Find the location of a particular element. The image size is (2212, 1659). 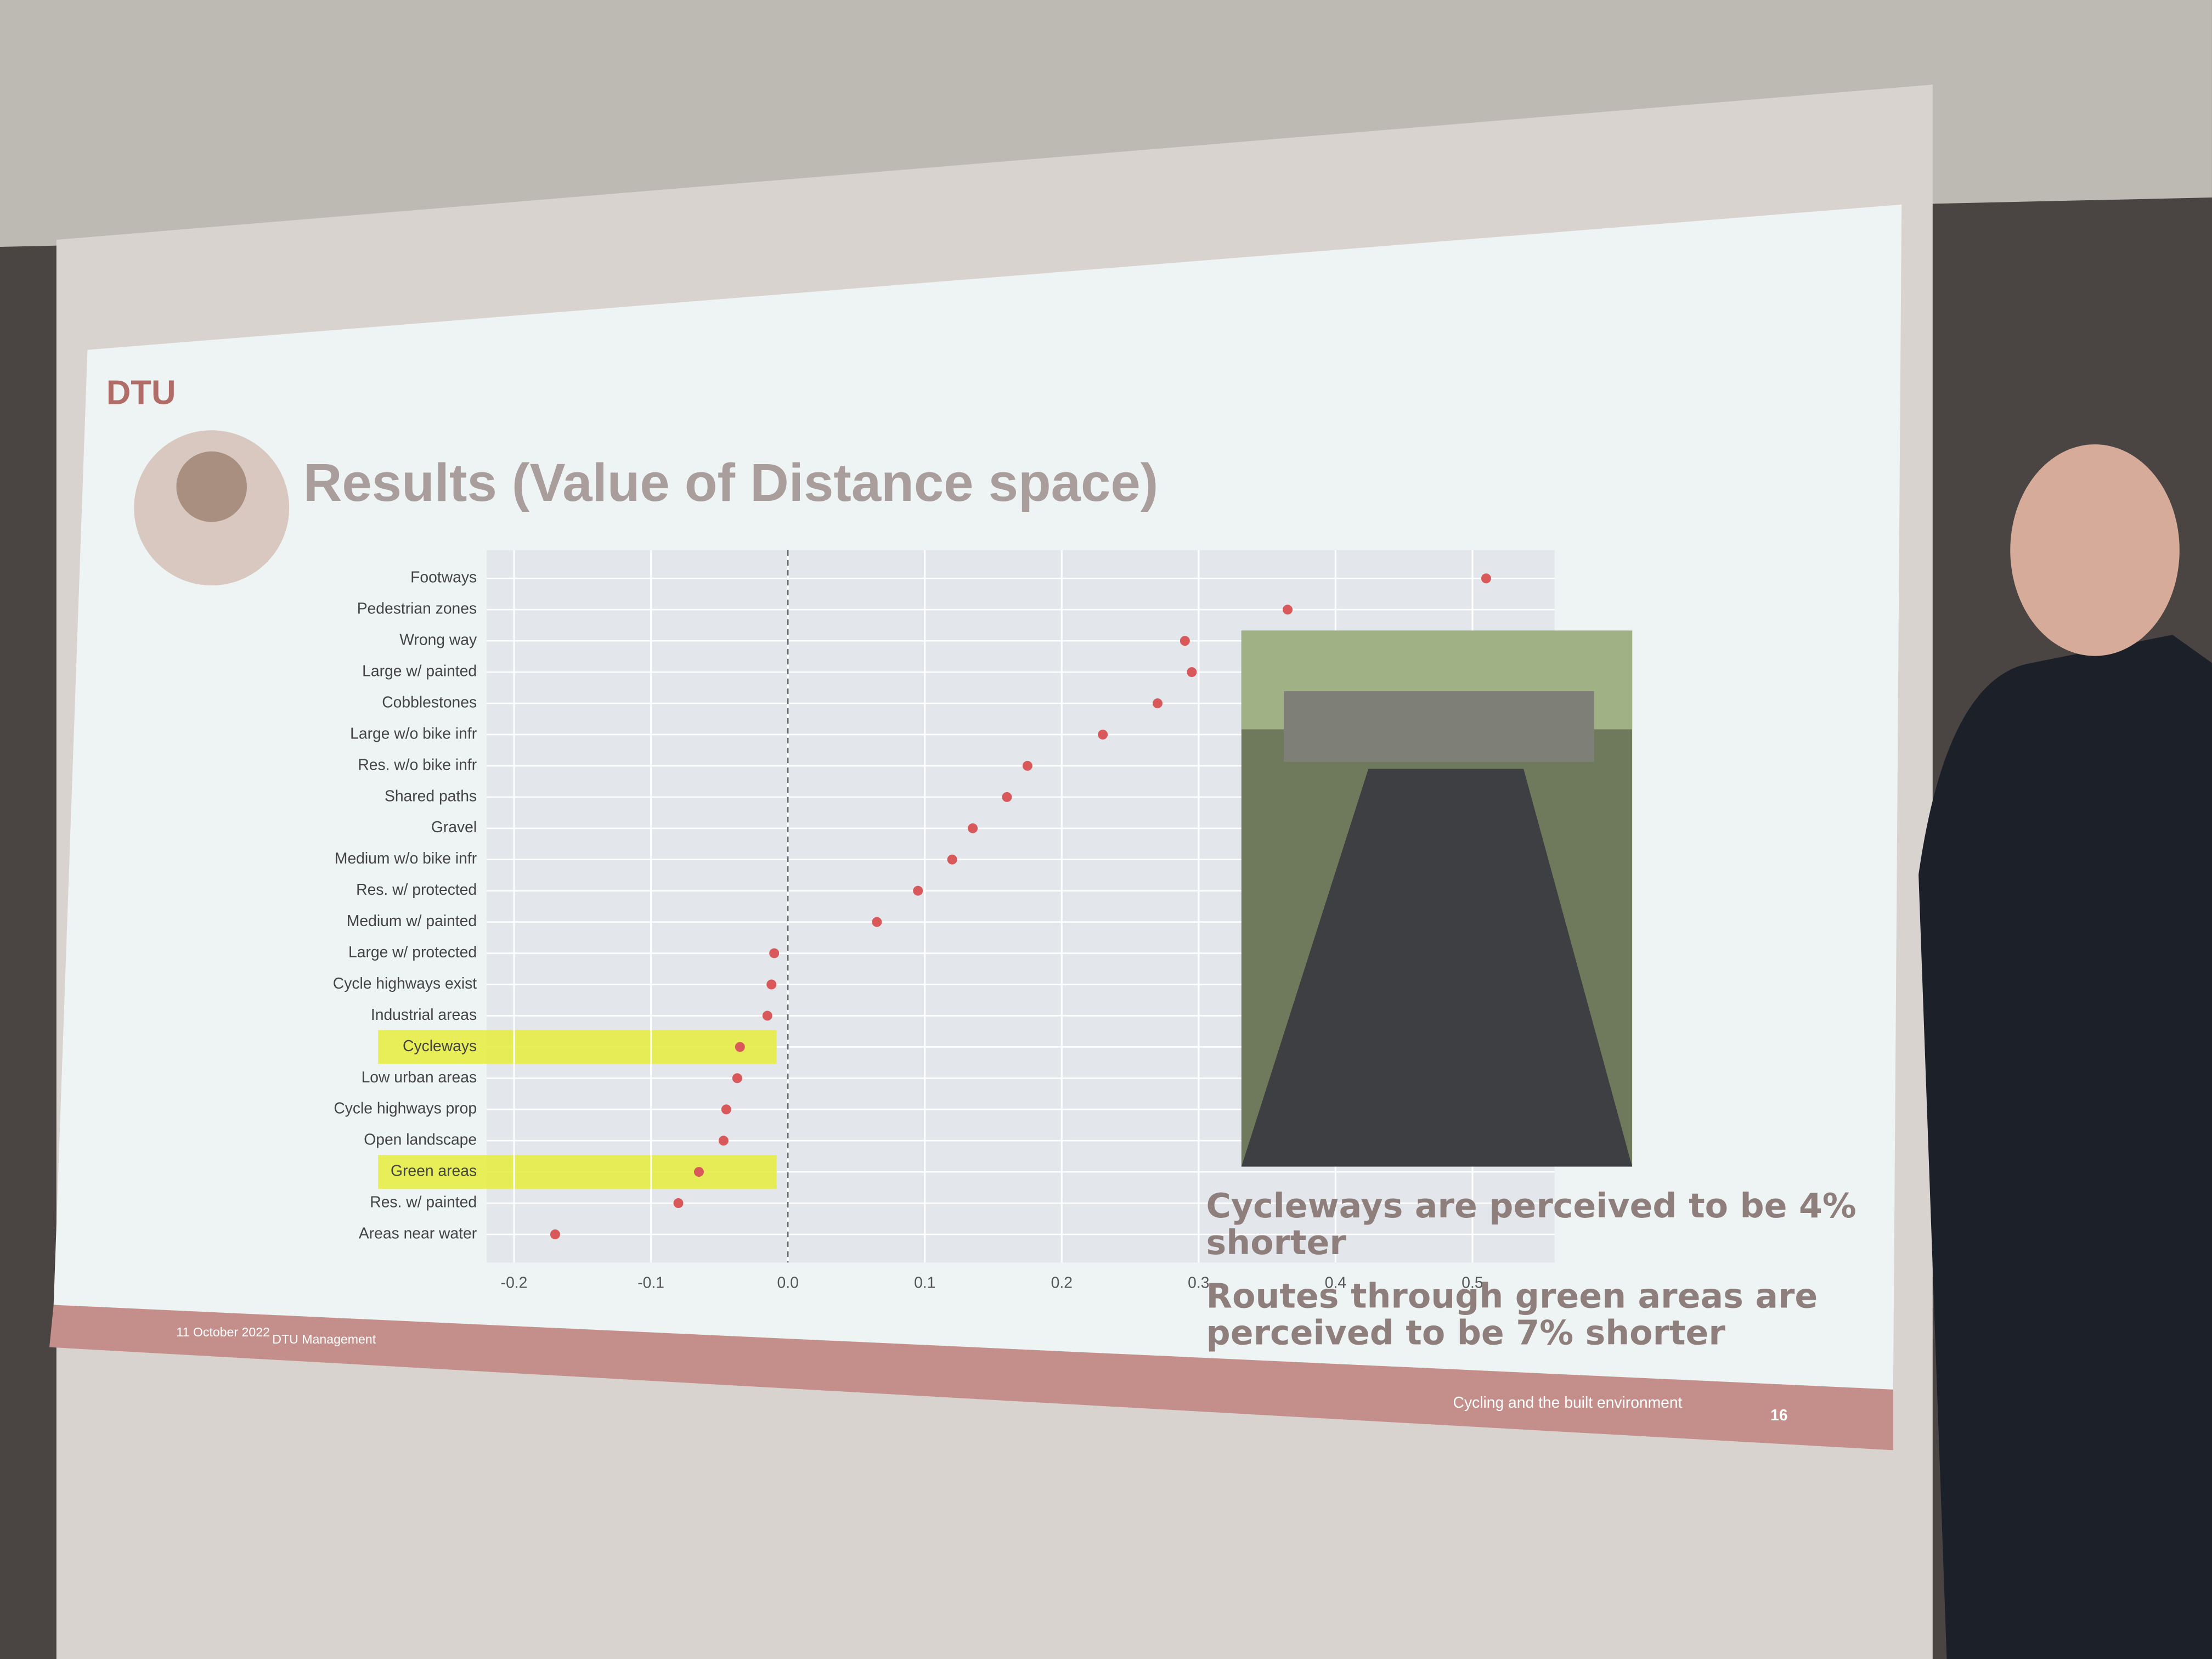

y-tick-label: Large w/ painted is located at coordinates (419, 671).